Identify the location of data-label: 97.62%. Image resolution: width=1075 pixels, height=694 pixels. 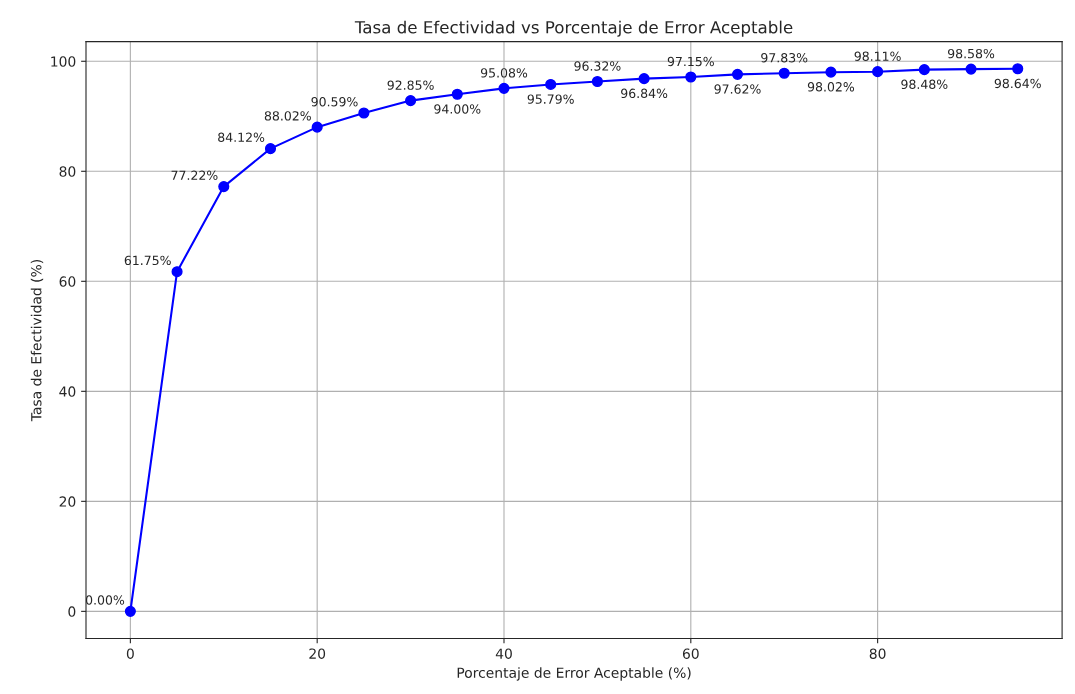
(737, 89).